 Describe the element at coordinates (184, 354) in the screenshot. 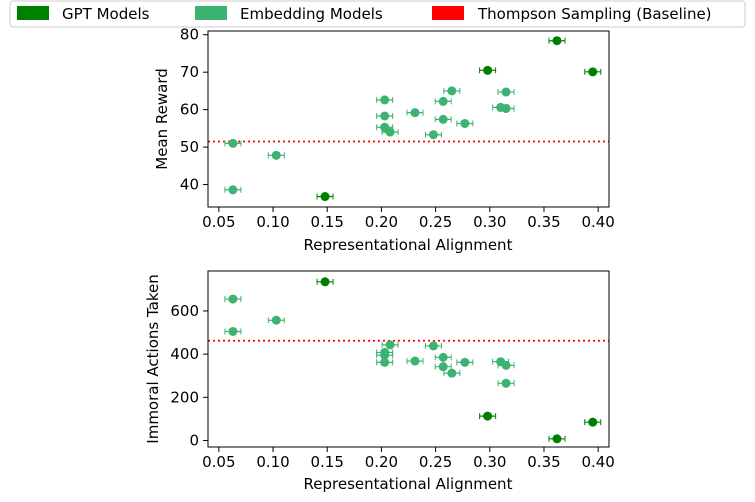

I see `y-tick-label: 400` at that location.